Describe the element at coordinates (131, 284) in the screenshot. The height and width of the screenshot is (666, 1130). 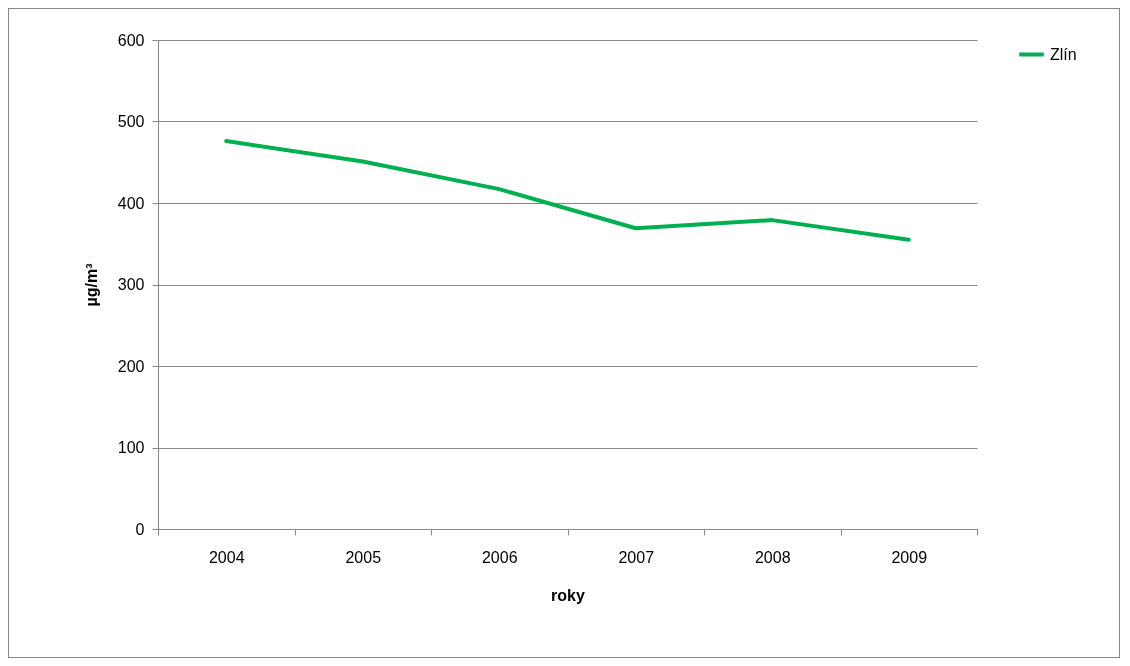
I see `y-tick-label: 300` at that location.